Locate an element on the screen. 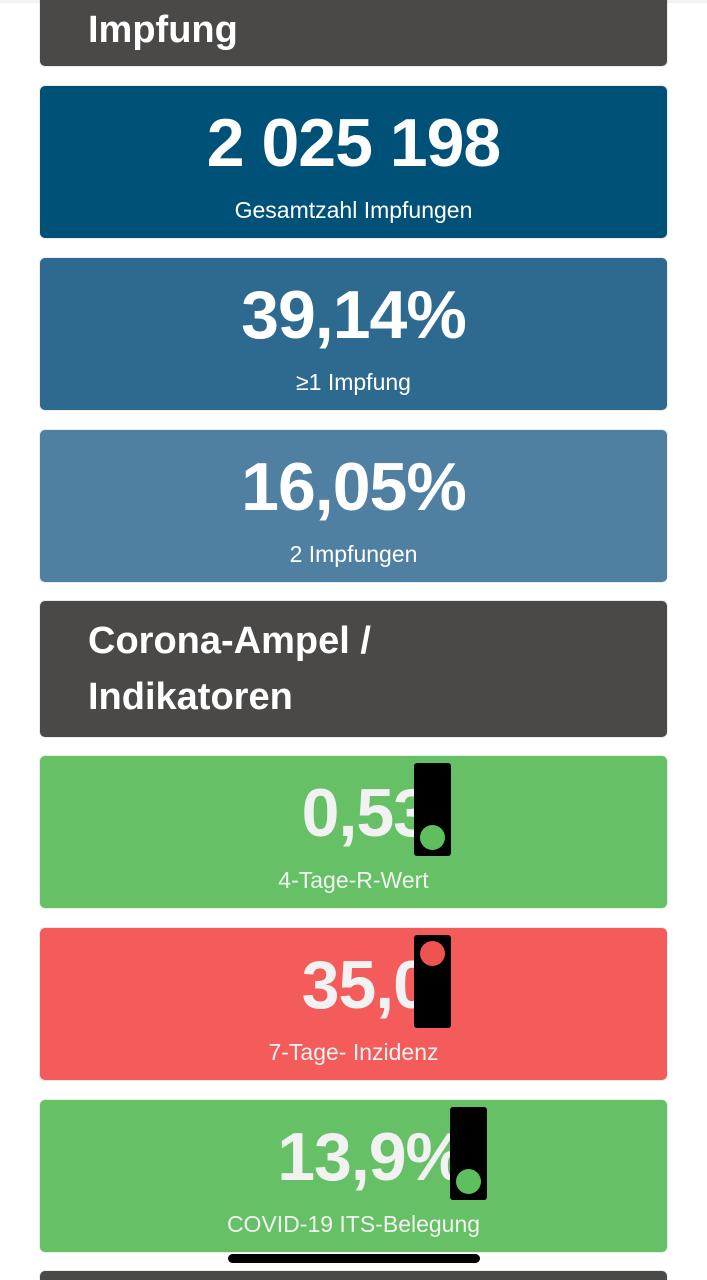 The image size is (707, 1280). indicator-value: 13,9% is located at coordinates (371, 1157).